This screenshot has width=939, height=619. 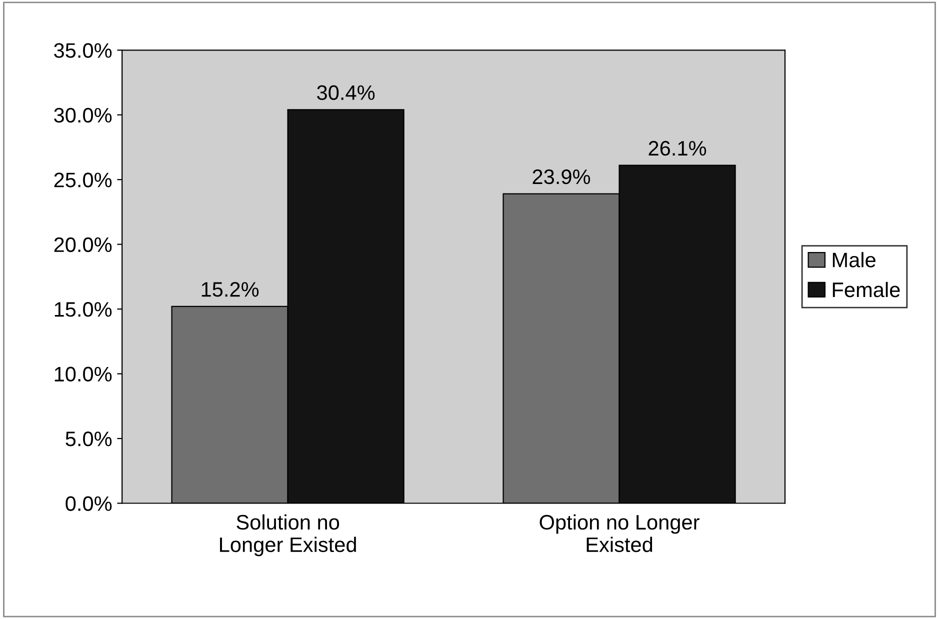 I want to click on data-label: 23.9%, so click(x=561, y=176).